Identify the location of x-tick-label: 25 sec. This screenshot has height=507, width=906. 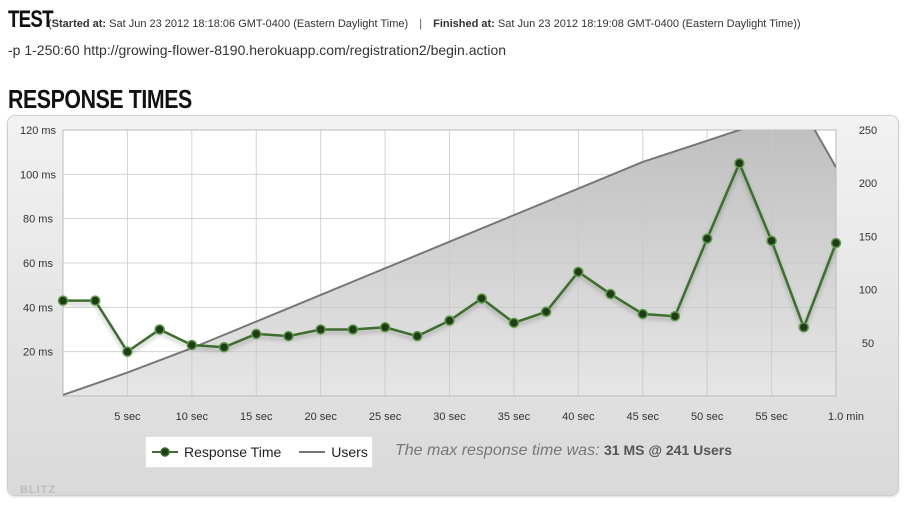
(385, 417).